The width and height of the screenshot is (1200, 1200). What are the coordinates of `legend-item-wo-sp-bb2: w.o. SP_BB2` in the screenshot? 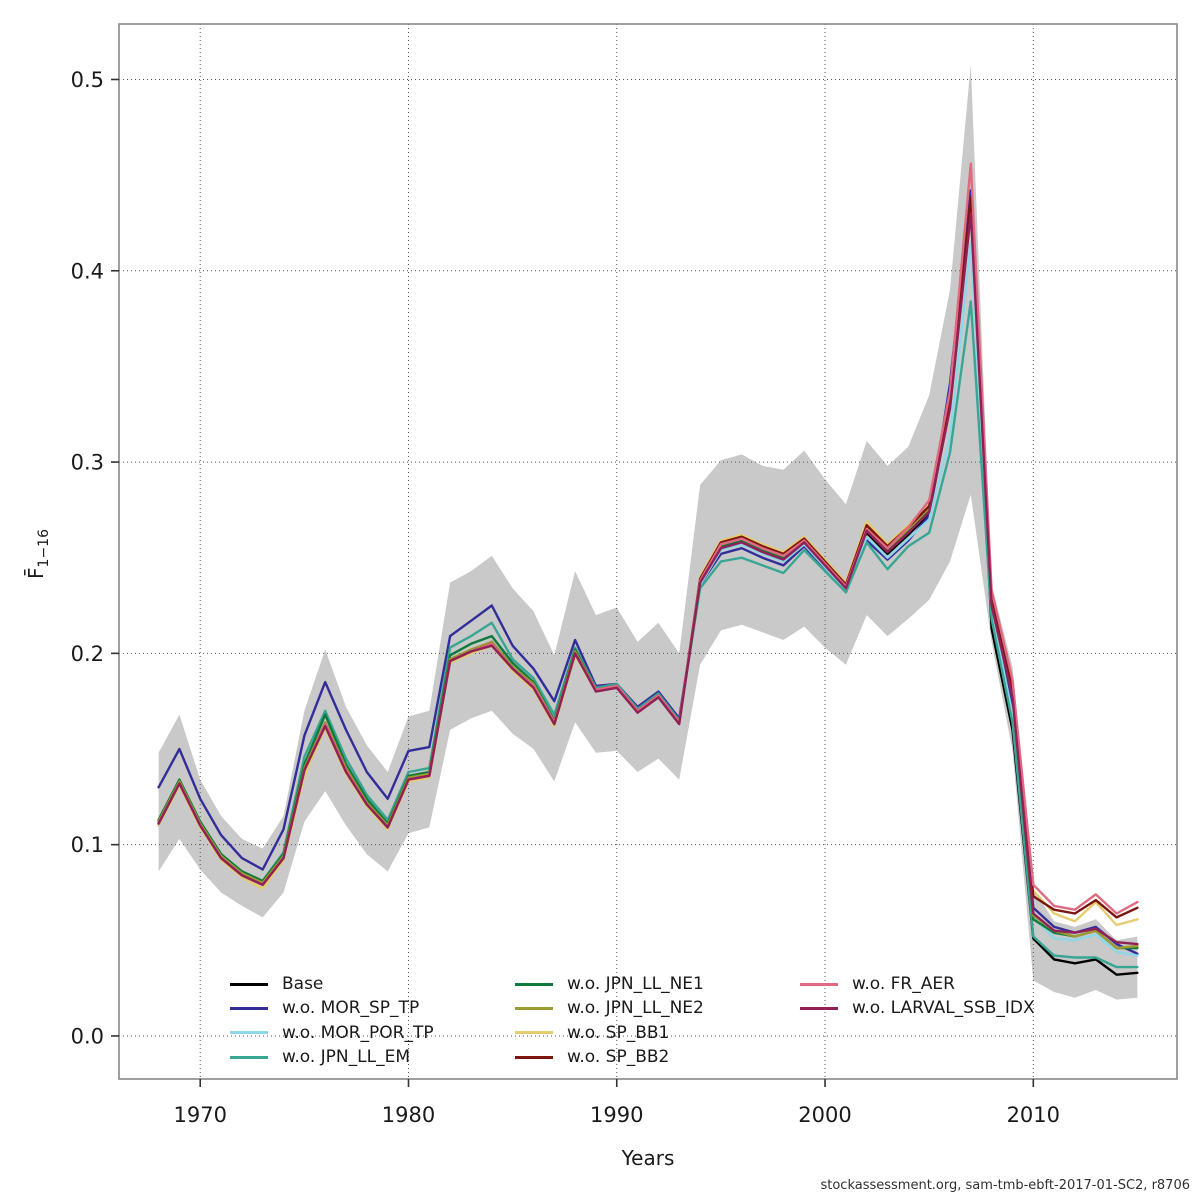 It's located at (609, 1057).